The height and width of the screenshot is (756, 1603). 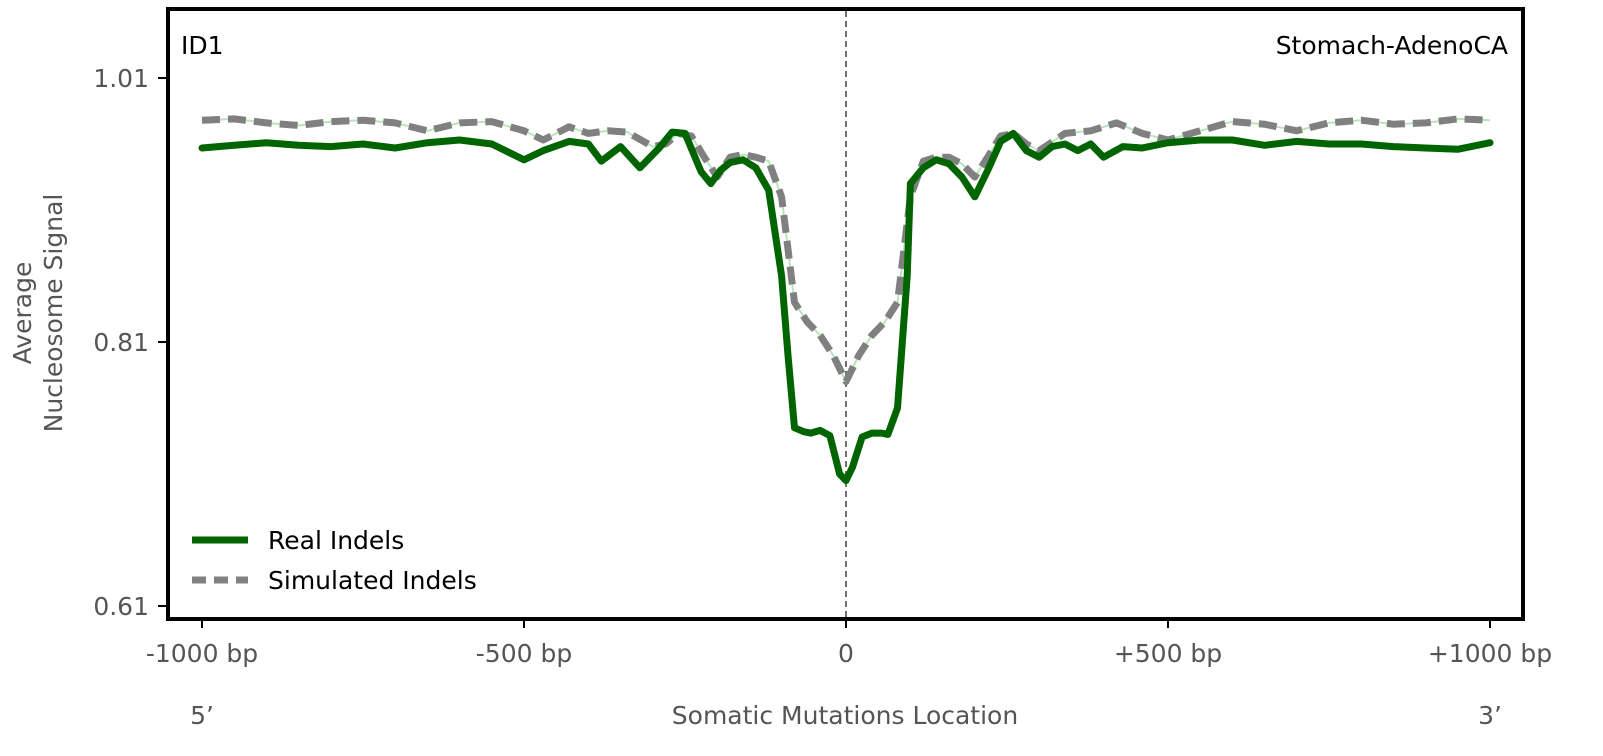 I want to click on y-axis-ticks: 0.61 0.81 1.01, so click(x=130, y=342).